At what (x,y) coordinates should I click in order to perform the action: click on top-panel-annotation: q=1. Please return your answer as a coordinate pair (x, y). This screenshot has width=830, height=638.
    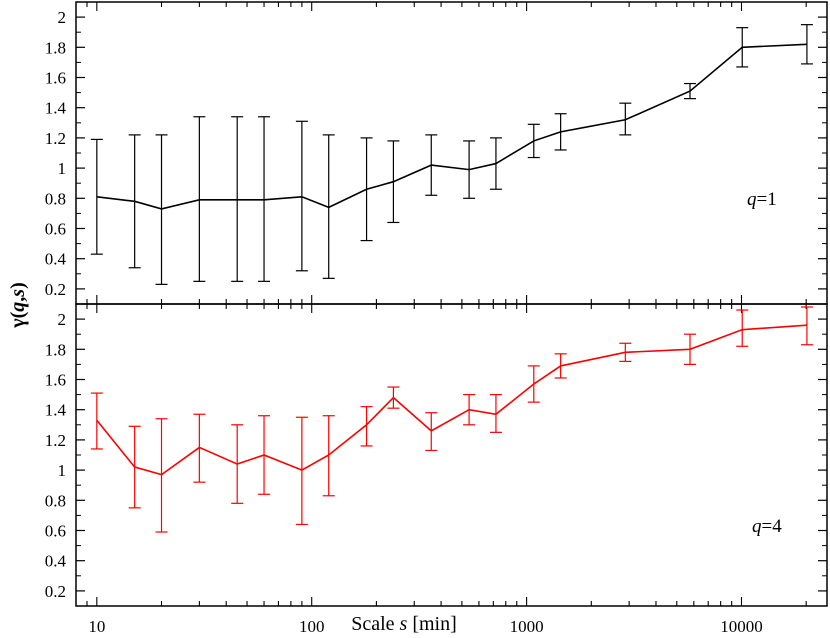
    Looking at the image, I should click on (762, 199).